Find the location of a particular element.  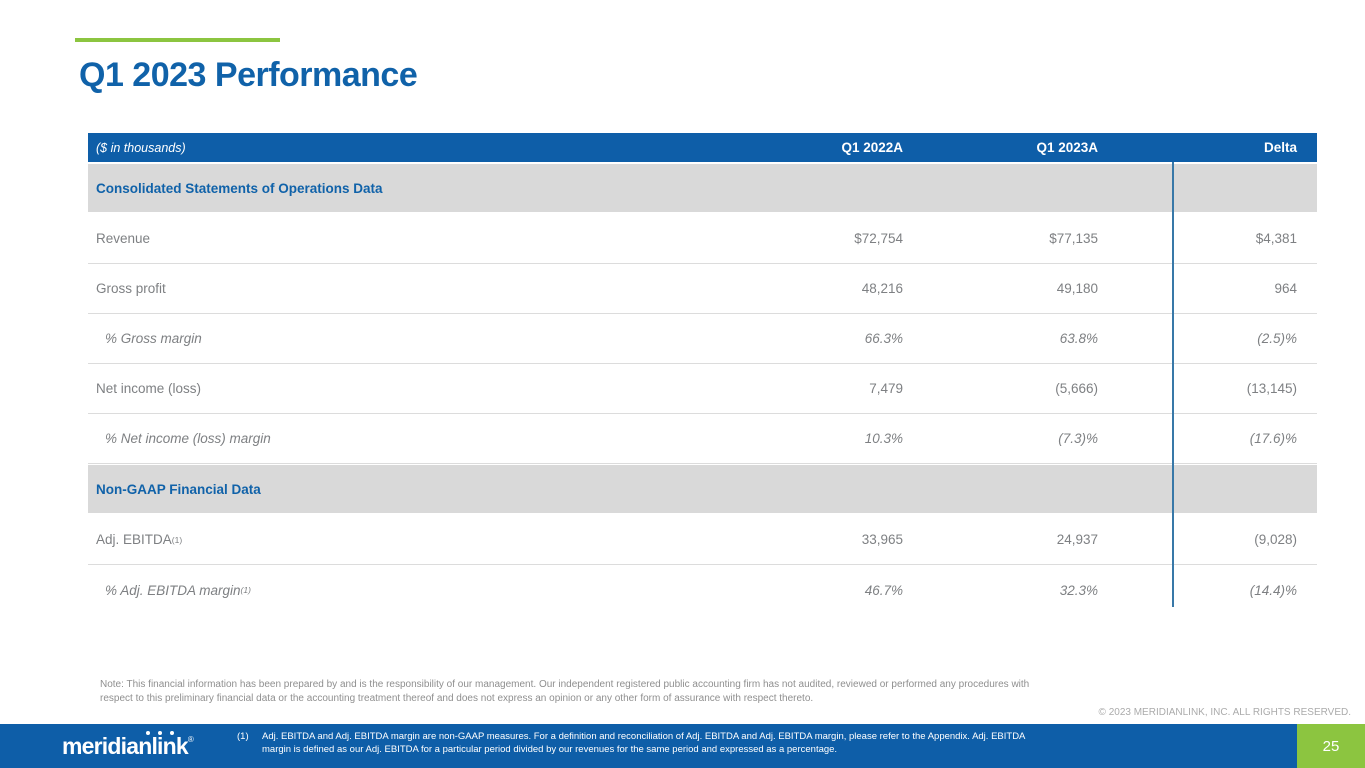

row-label: Adj. EBITDA (1) is located at coordinates (139, 539).